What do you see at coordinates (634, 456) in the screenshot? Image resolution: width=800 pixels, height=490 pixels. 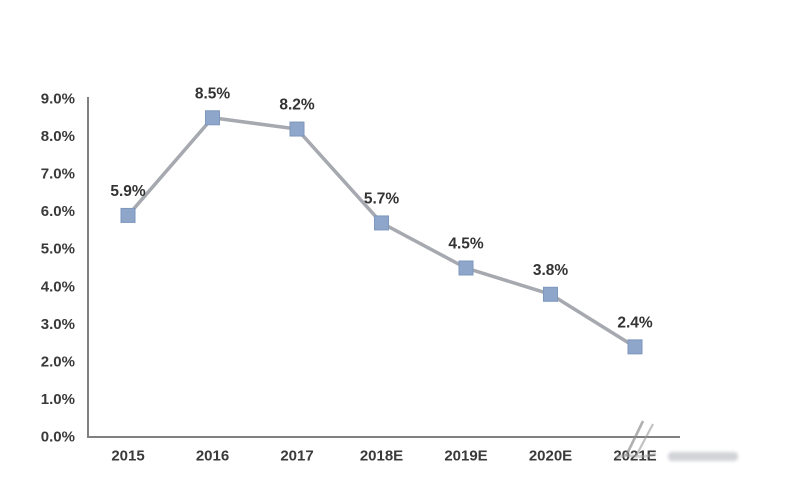 I see `x-tick-label: 2021E` at bounding box center [634, 456].